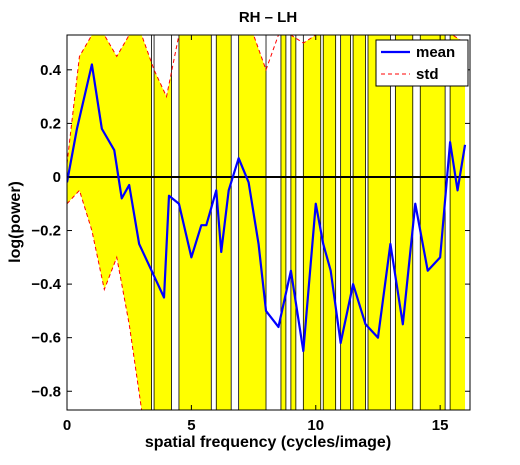  What do you see at coordinates (435, 52) in the screenshot?
I see `legend-mean-label: mean` at bounding box center [435, 52].